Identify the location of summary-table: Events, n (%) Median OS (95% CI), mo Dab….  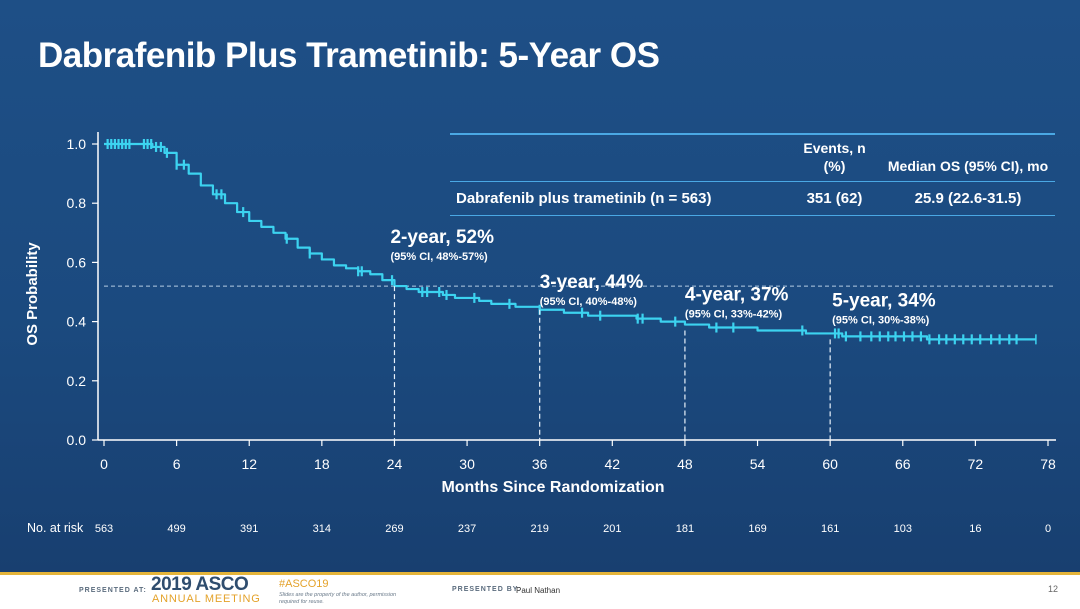
(752, 175).